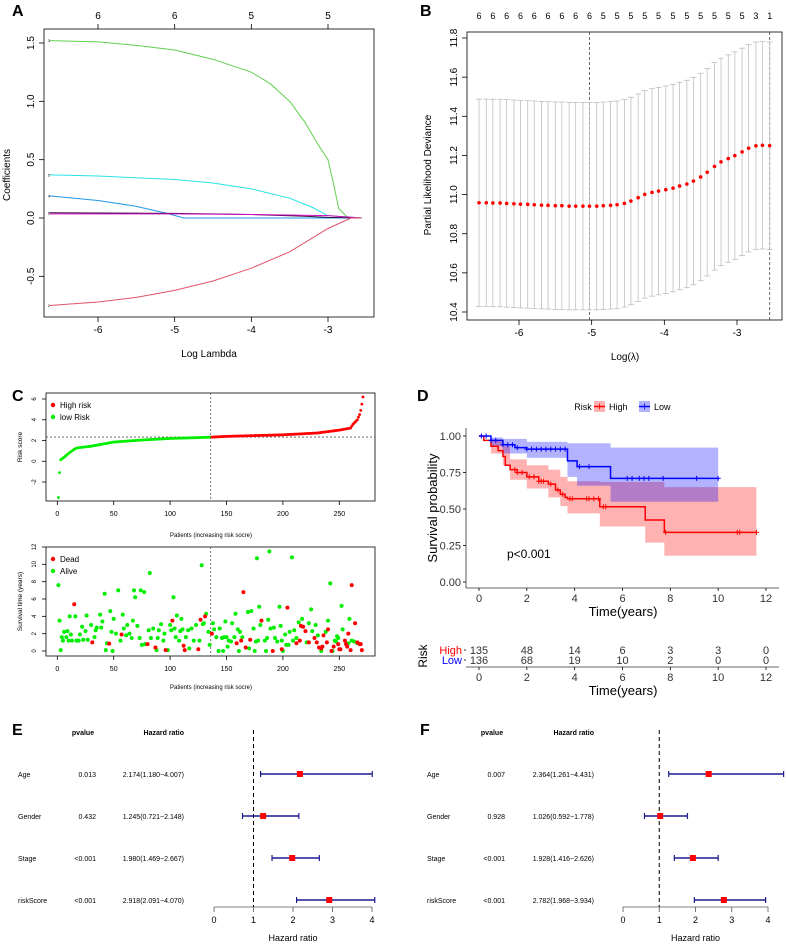 The image size is (786, 944). What do you see at coordinates (450, 510) in the screenshot?
I see `y-tick-label: 0.50` at bounding box center [450, 510].